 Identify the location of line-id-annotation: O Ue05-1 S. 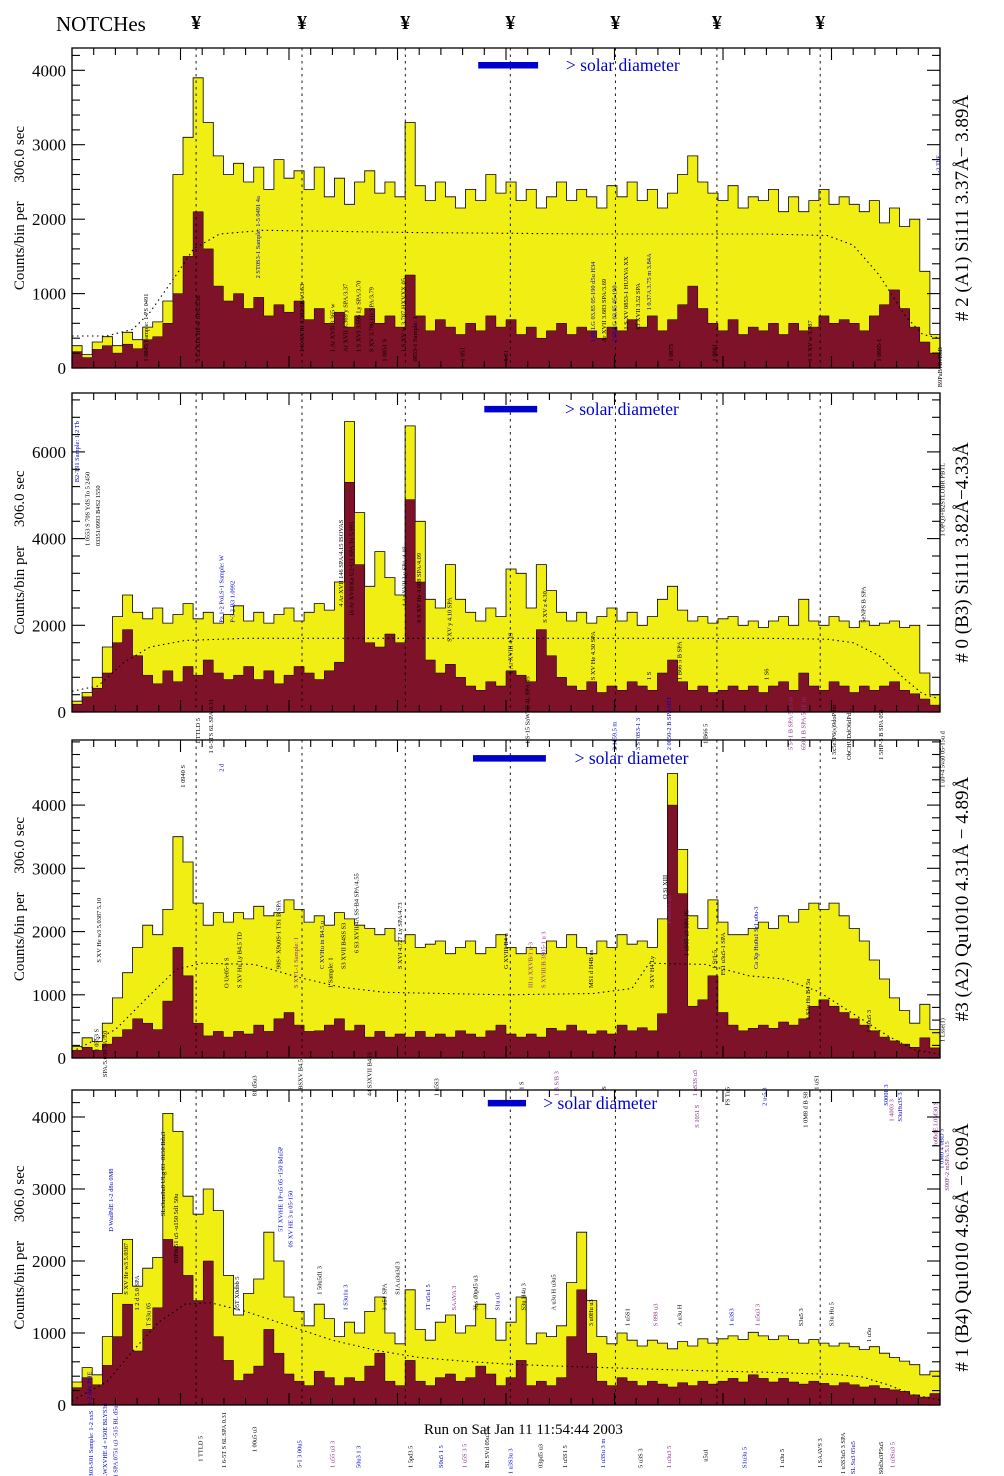
(227, 972).